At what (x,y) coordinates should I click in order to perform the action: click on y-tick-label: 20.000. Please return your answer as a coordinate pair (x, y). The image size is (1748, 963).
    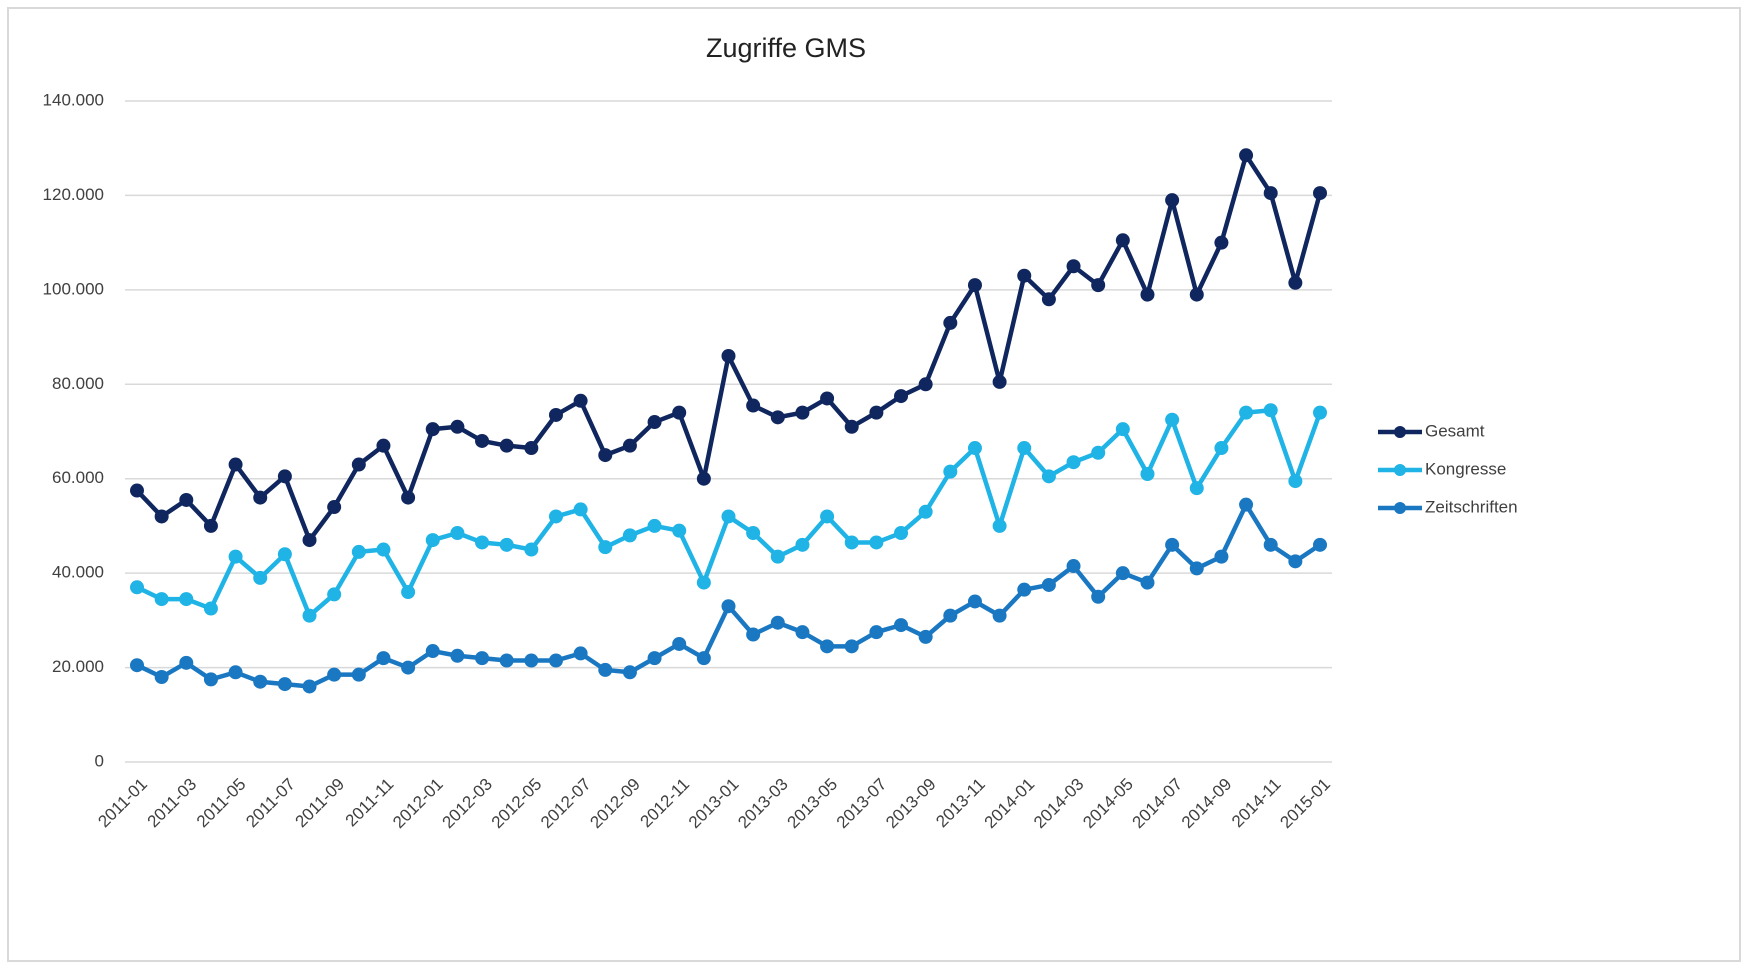
    Looking at the image, I should click on (78, 666).